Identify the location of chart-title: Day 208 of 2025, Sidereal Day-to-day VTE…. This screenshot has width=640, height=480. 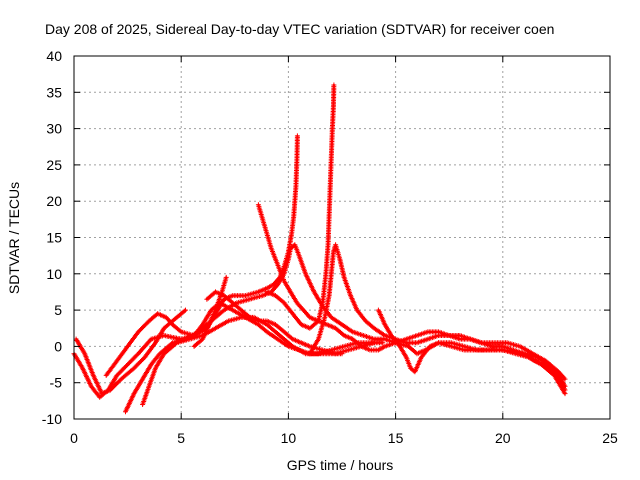
(299, 29).